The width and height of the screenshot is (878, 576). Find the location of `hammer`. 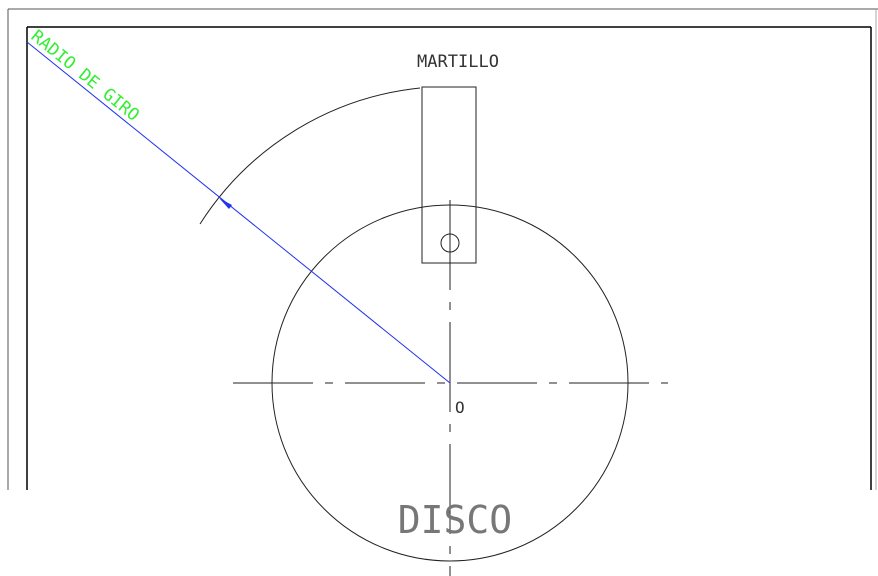

hammer is located at coordinates (449, 175).